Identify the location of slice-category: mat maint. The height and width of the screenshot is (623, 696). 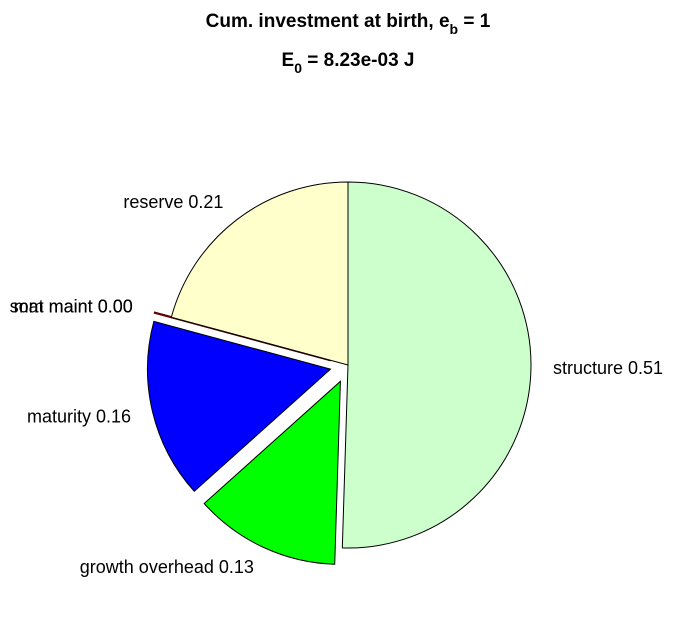
(53, 307).